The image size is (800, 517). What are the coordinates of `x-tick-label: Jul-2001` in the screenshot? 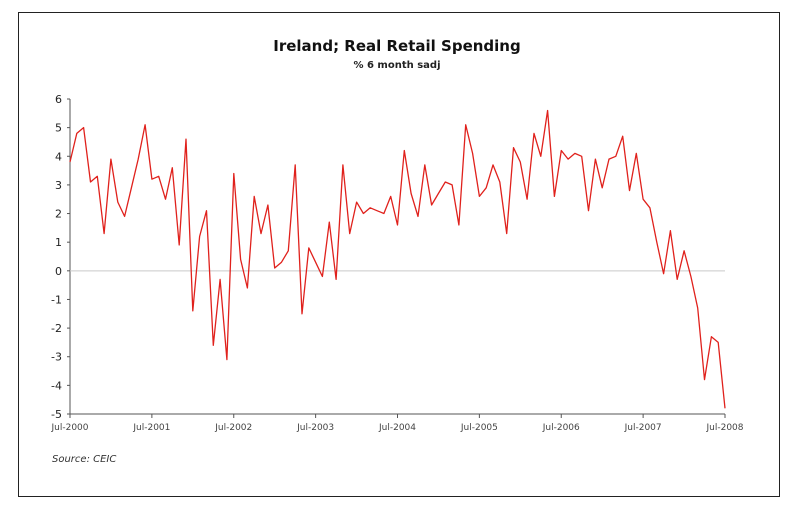 It's located at (151, 428).